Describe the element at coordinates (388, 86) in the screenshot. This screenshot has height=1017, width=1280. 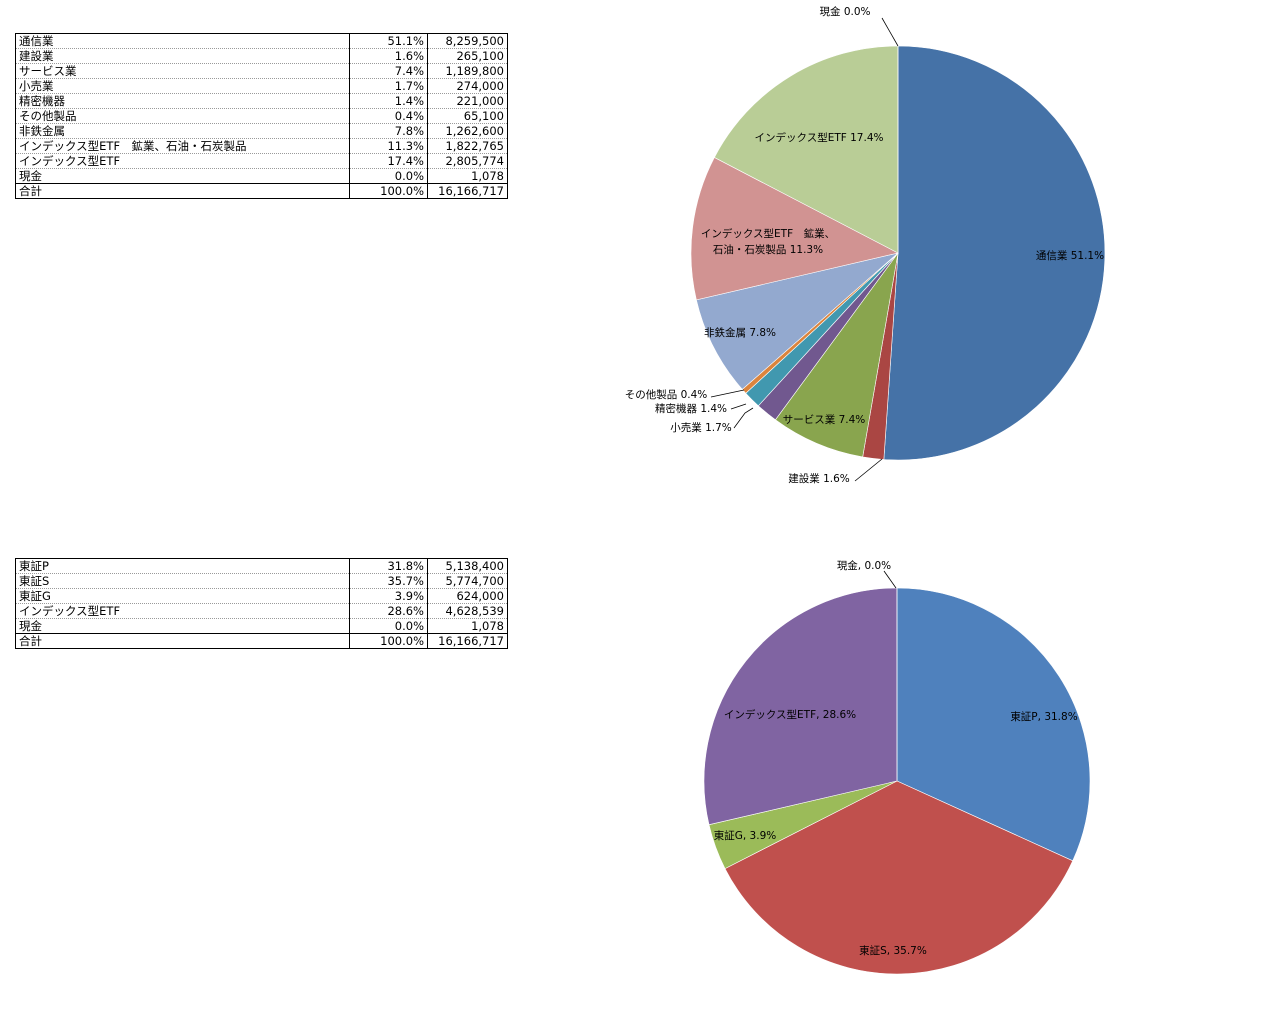
I see `row-pct: 1.7%` at that location.